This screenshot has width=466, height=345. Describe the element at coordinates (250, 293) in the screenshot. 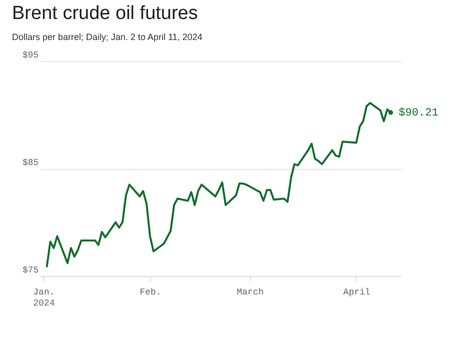

I see `x-tick-label: March` at that location.